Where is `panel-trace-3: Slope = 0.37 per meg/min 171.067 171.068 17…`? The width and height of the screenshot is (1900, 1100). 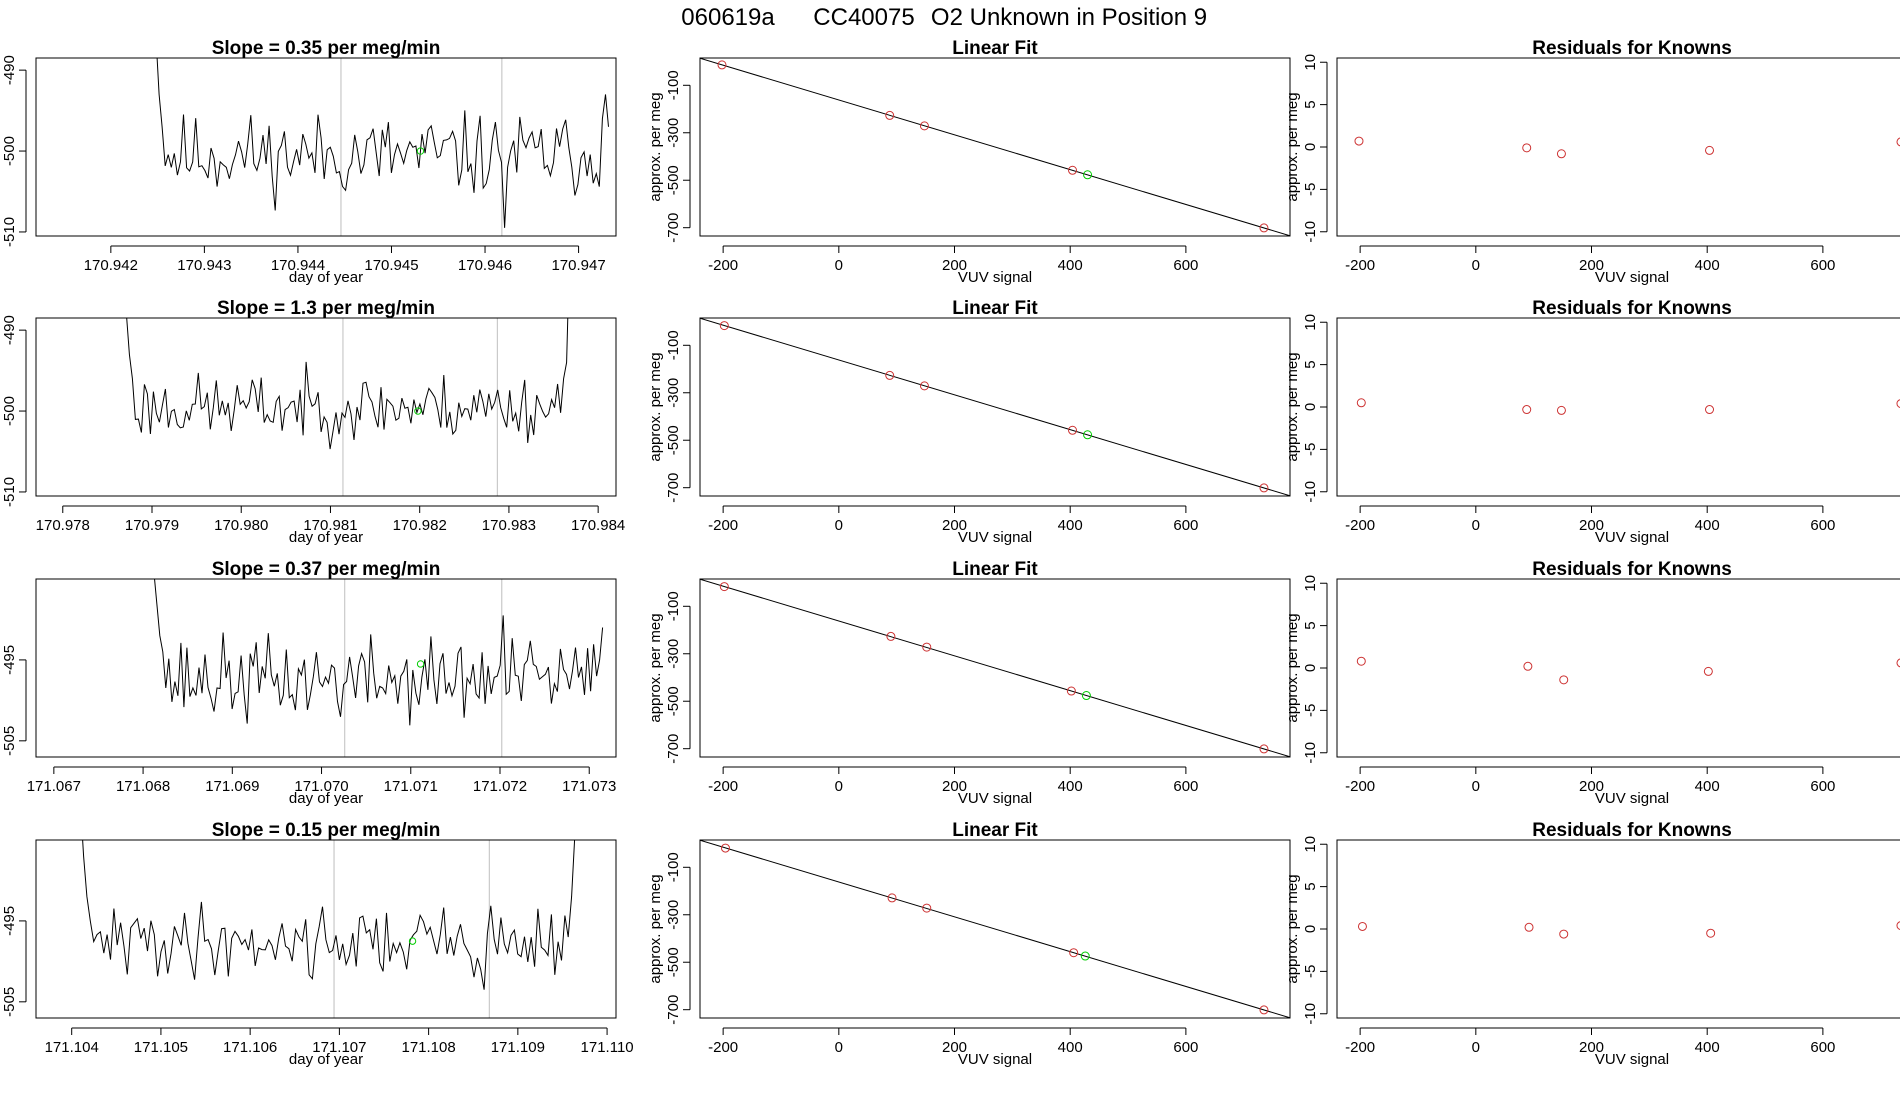 panel-trace-3: Slope = 0.37 per meg/min 171.067 171.068 17… is located at coordinates (309, 683).